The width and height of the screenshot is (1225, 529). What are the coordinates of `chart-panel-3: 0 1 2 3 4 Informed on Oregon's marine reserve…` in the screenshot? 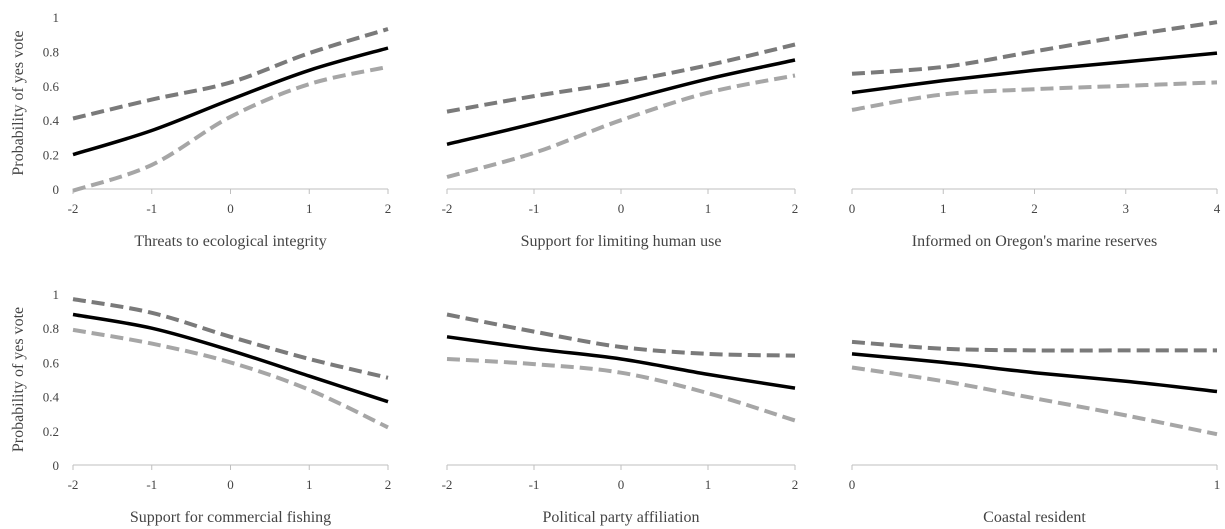 It's located at (1035, 135).